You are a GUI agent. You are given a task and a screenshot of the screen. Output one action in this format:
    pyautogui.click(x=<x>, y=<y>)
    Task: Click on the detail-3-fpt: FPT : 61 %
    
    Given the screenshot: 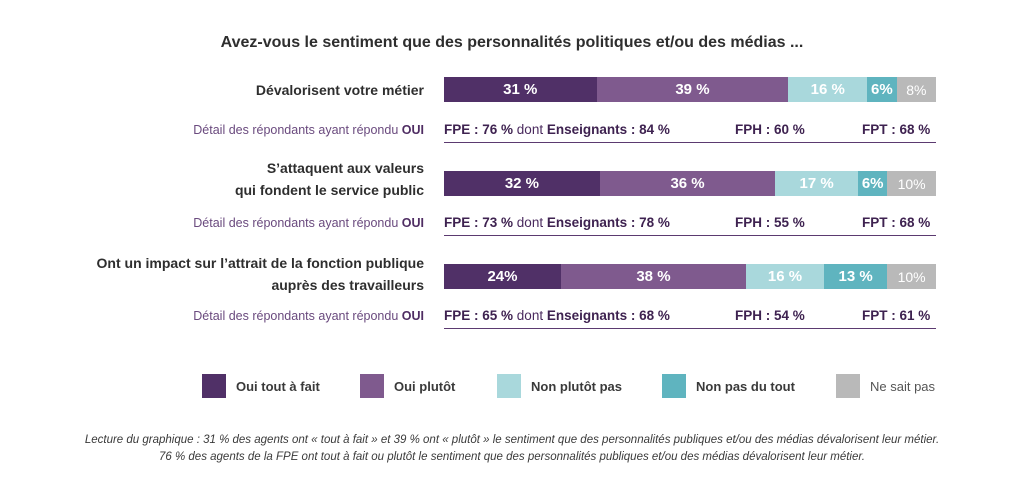 What is the action you would take?
    pyautogui.click(x=896, y=315)
    